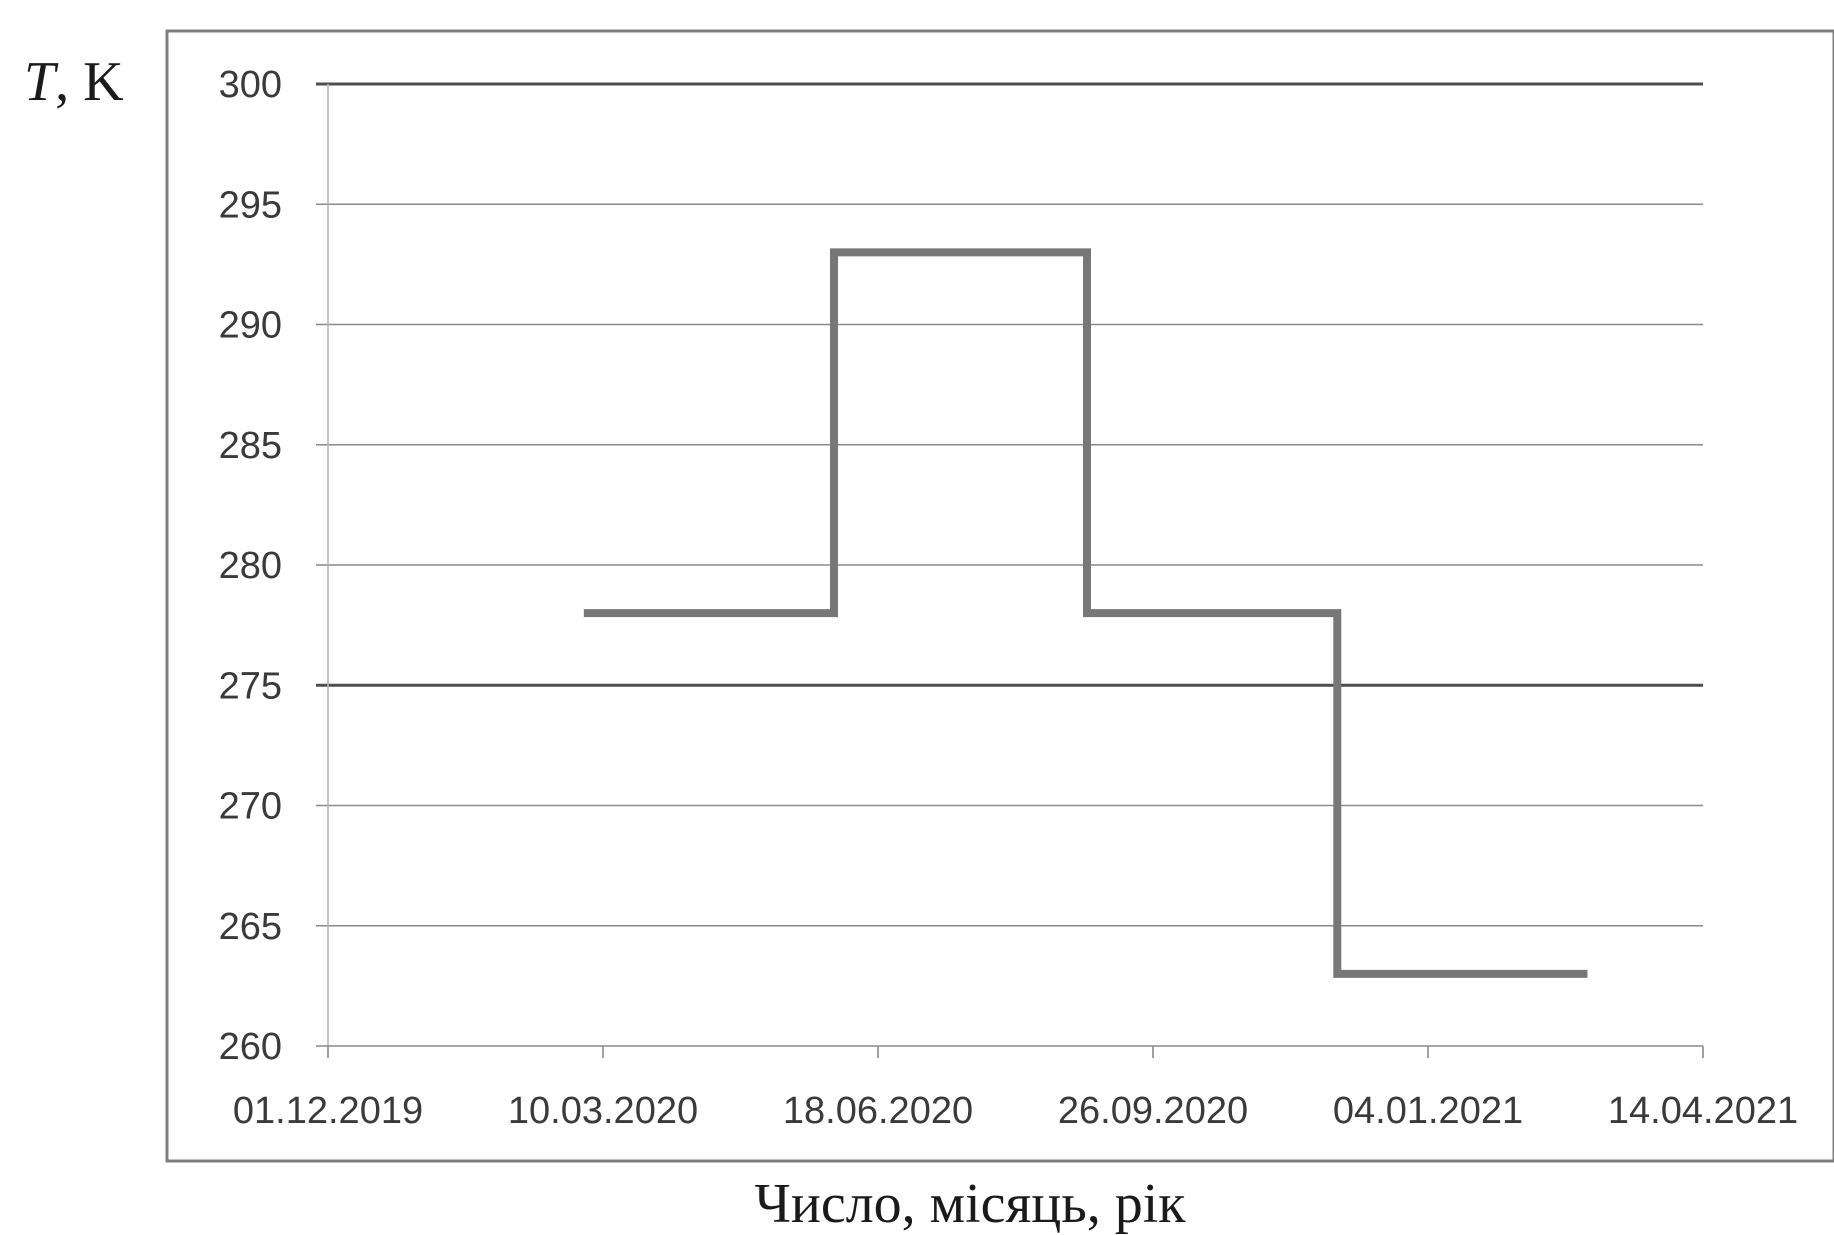  Describe the element at coordinates (250, 205) in the screenshot. I see `y-tick-label: 295` at that location.